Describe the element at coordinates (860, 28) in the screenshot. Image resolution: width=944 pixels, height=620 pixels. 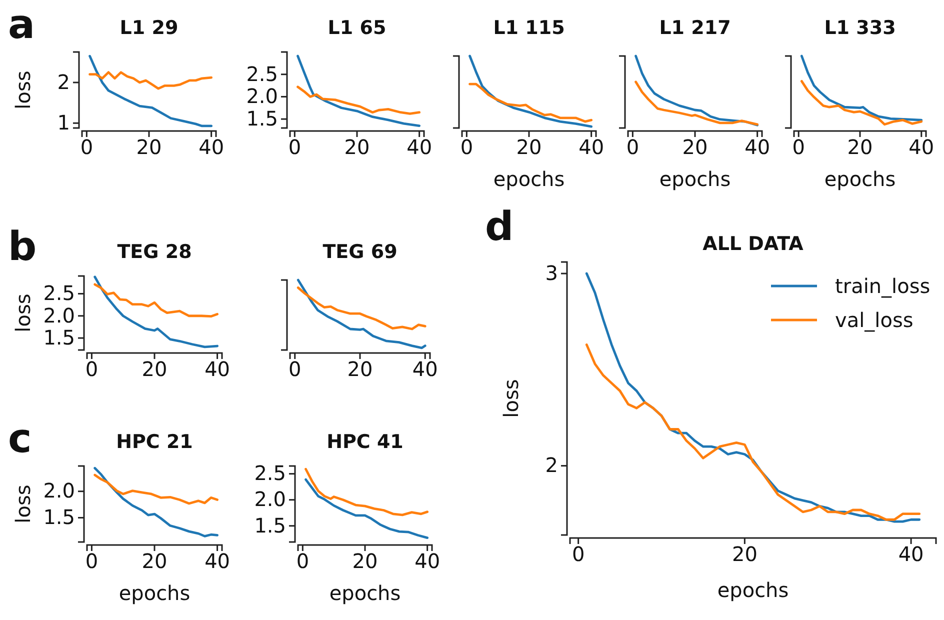
I see `chart-title: L1 333` at that location.